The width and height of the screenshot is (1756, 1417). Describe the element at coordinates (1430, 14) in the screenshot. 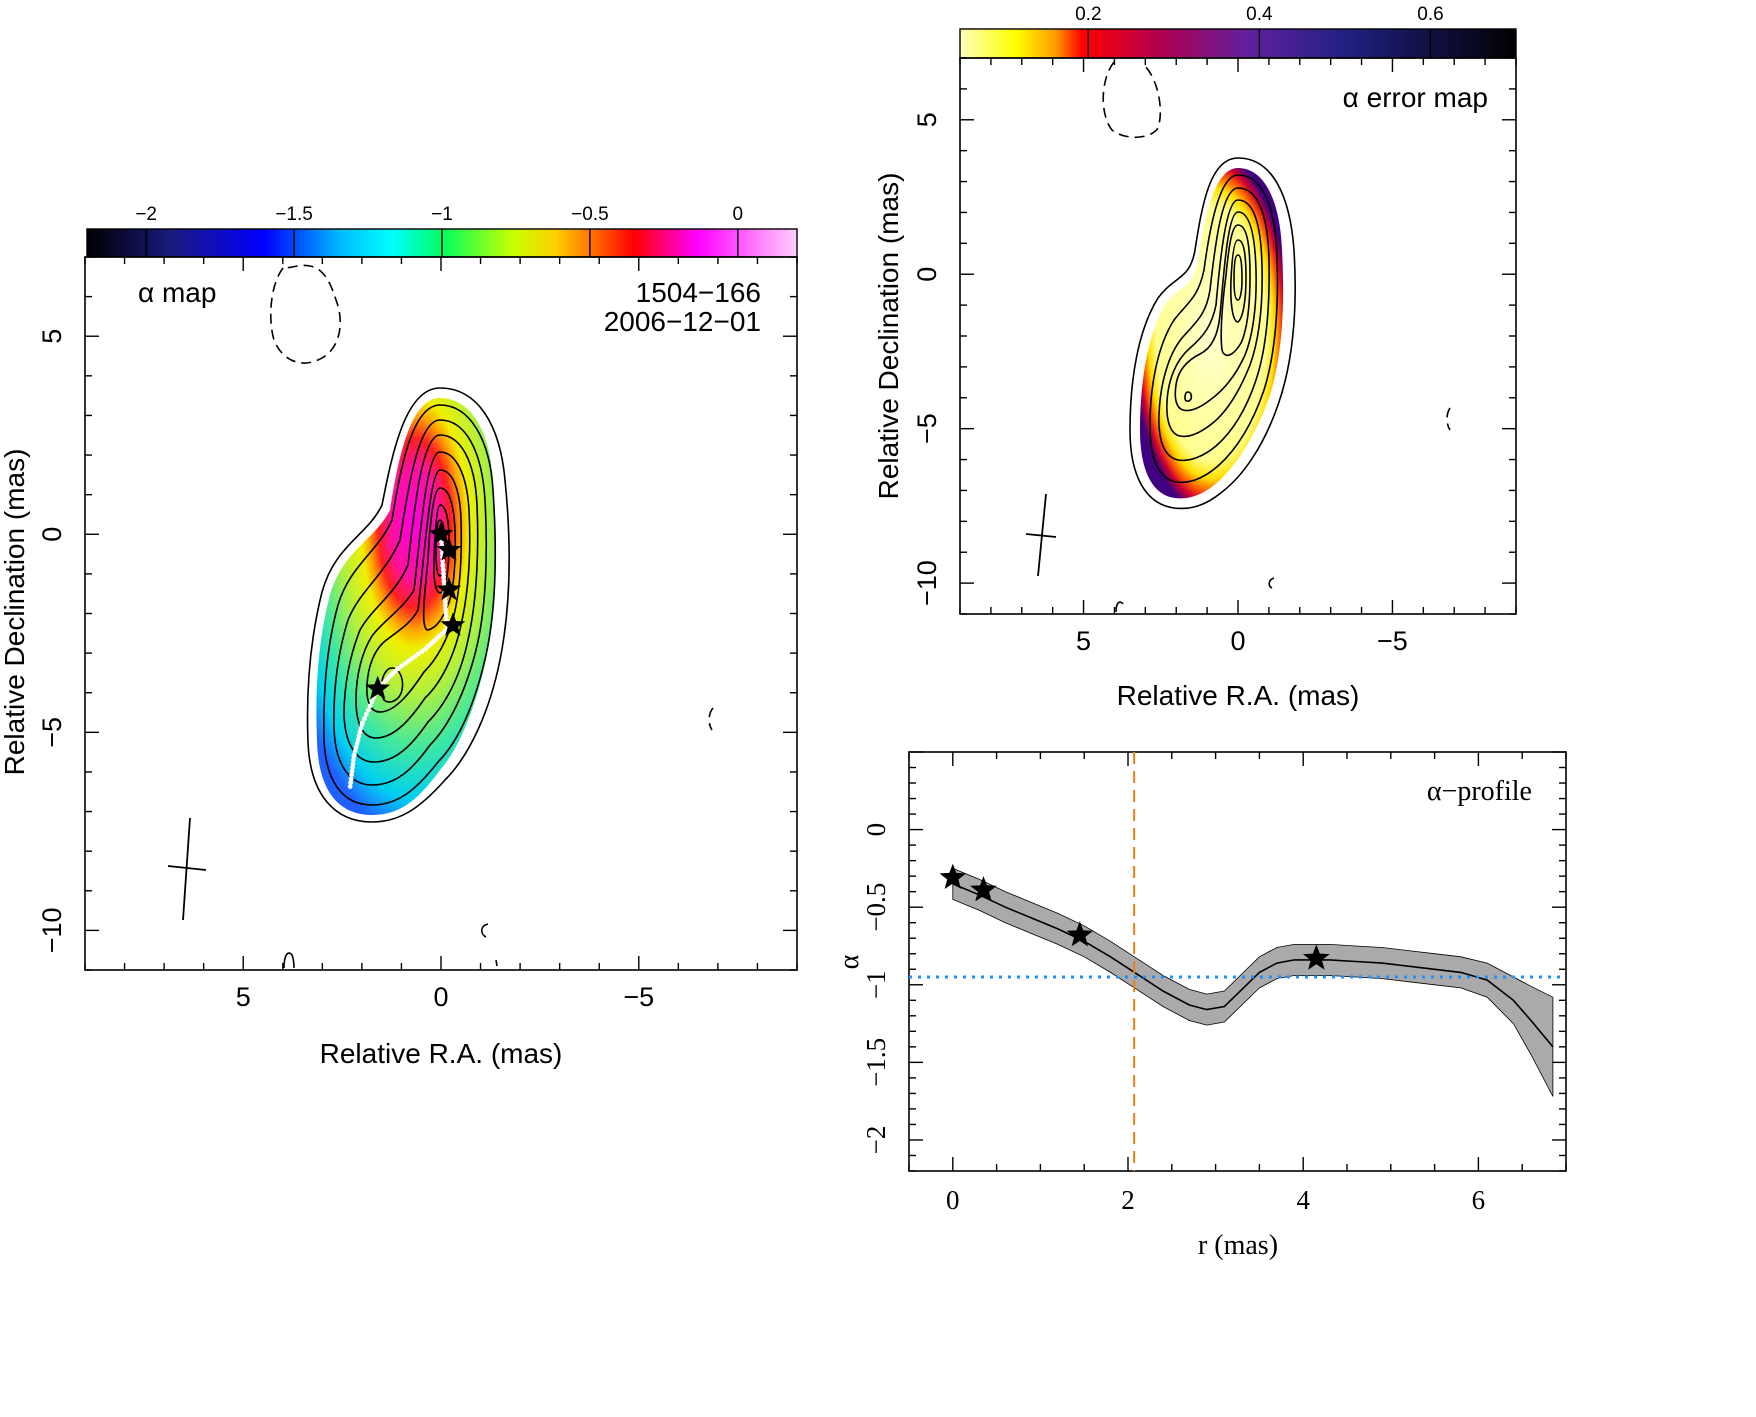

I see `colorbar-tick-label: 0.6` at that location.